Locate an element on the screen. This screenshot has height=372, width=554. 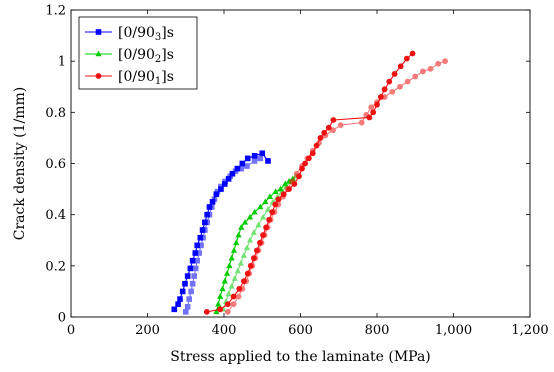
y-tick-label: 1.2 is located at coordinates (55, 11).